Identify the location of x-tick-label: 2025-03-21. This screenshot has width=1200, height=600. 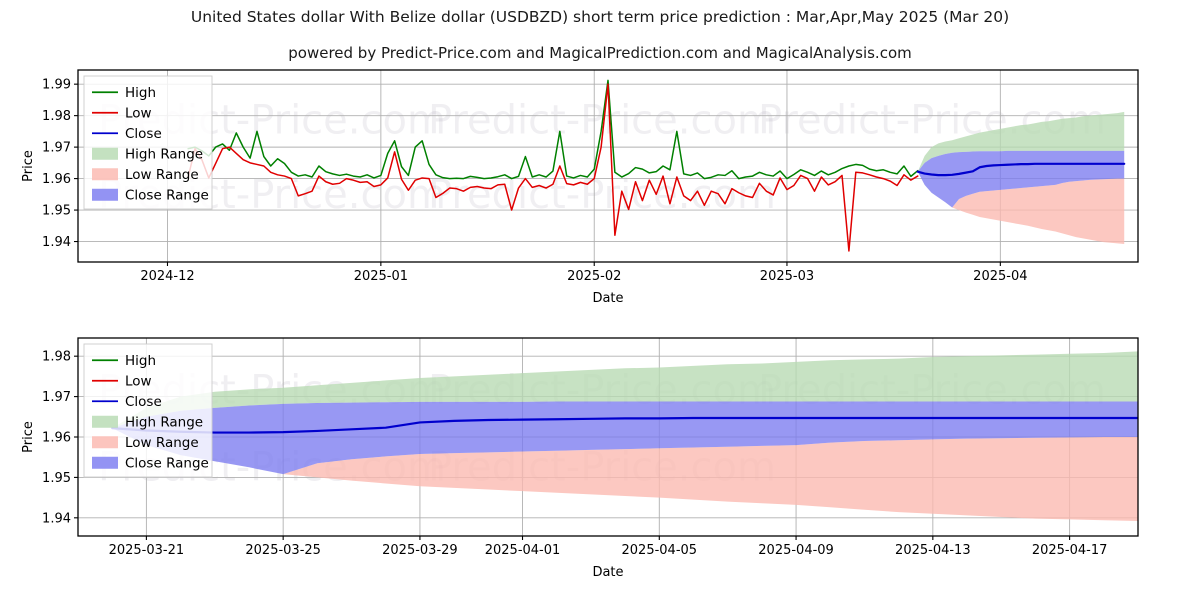
(147, 550).